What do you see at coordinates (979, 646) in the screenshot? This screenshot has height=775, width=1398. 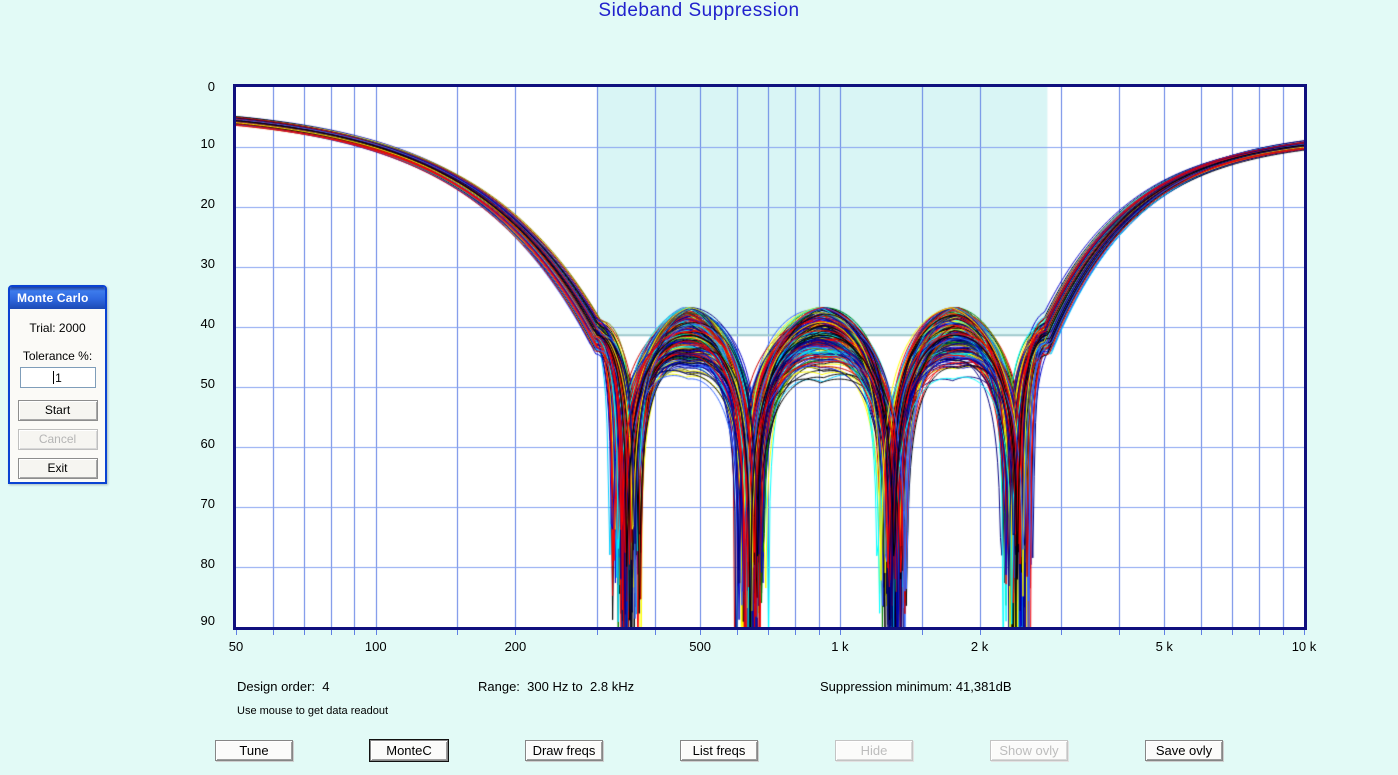 I see `x-axis-label: 2 k` at bounding box center [979, 646].